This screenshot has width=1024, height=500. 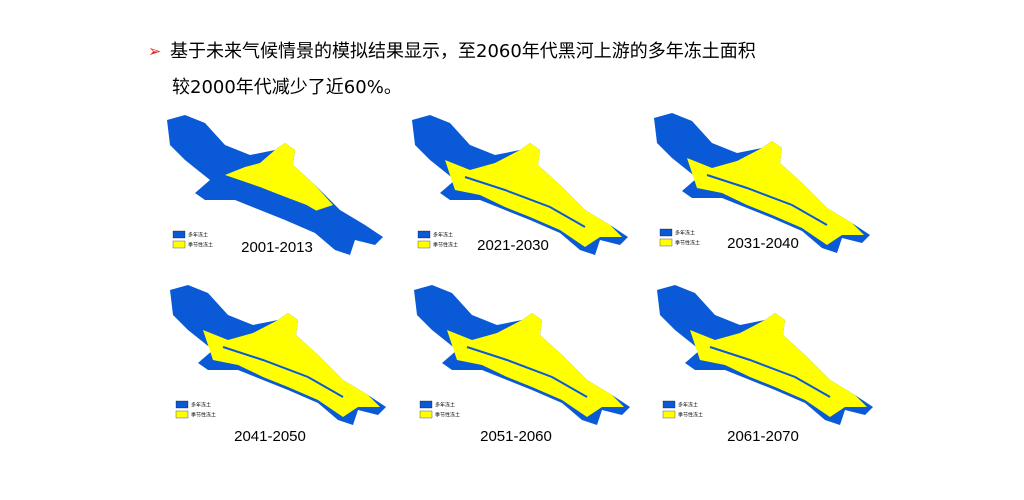 What do you see at coordinates (763, 436) in the screenshot?
I see `panel-label: 2061-2070` at bounding box center [763, 436].